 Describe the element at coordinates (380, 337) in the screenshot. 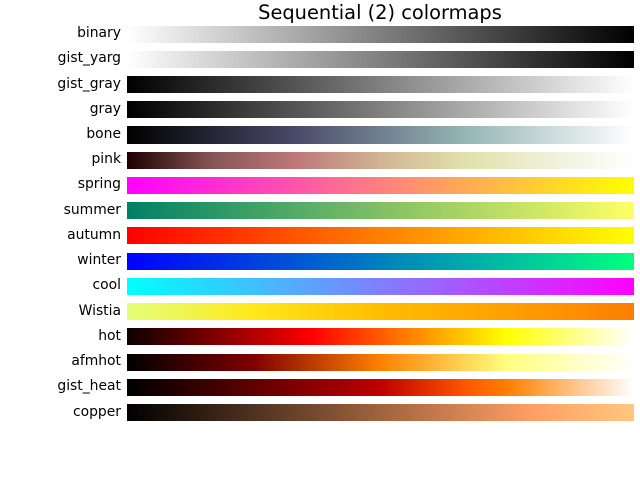

I see `colormap-bar-hot` at that location.